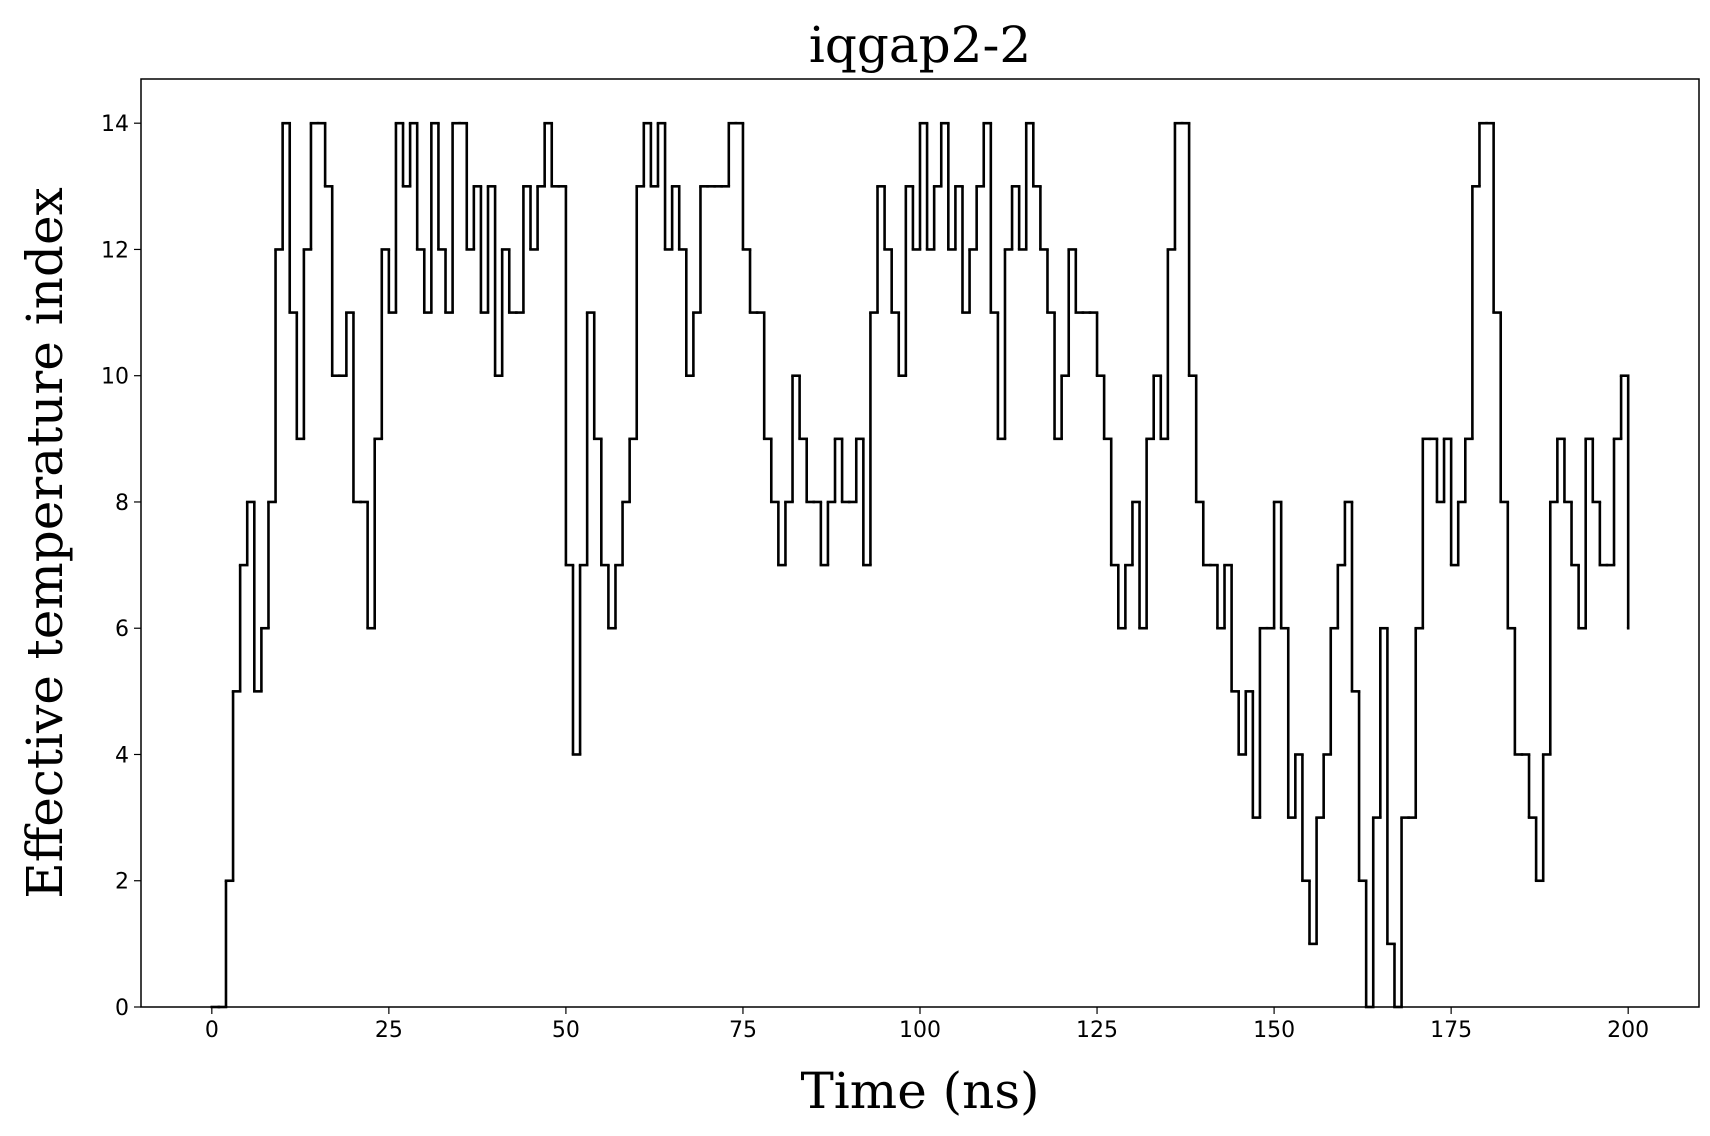  Describe the element at coordinates (920, 1030) in the screenshot. I see `x-tick-label: 100` at that location.